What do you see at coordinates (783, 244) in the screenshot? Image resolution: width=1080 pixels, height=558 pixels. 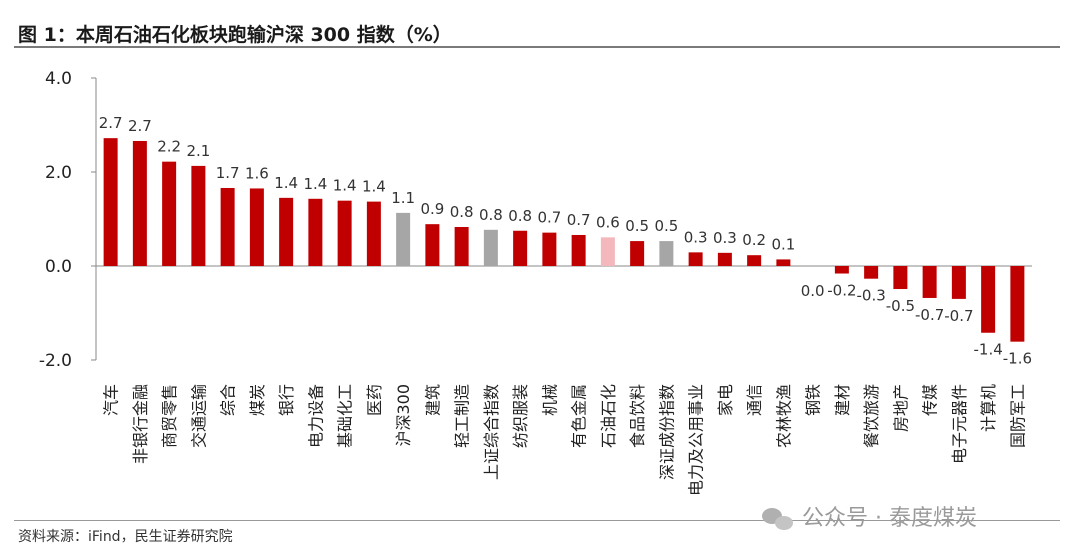 I see `data-label: 0.1` at bounding box center [783, 244].